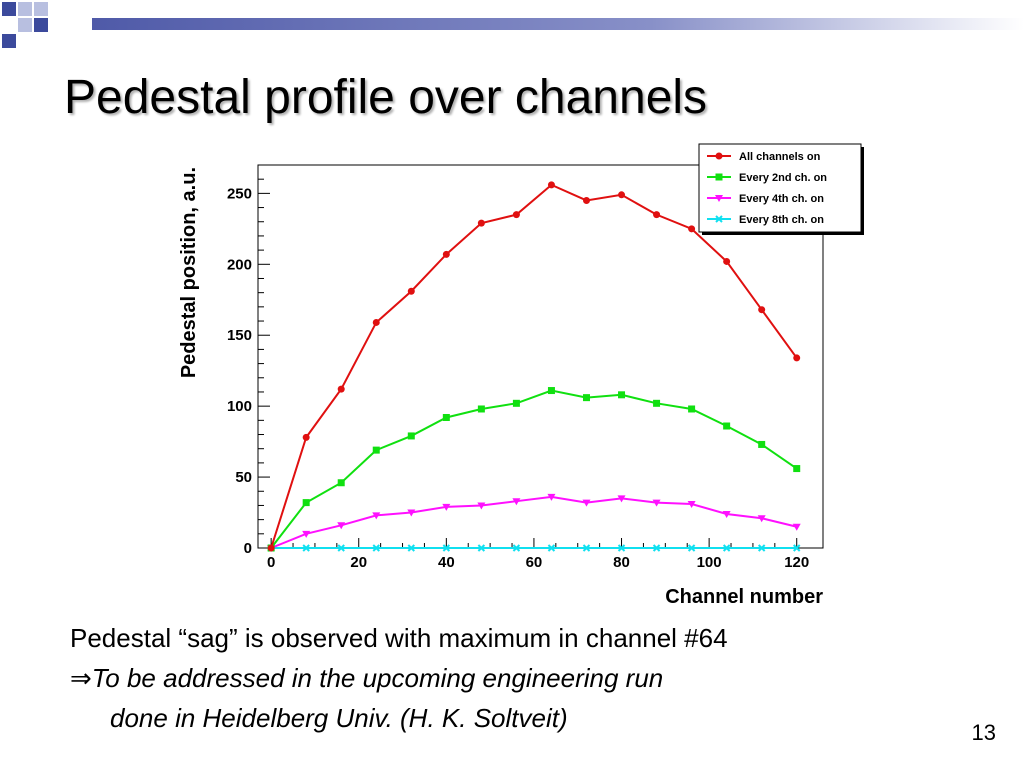 The image size is (1024, 768). What do you see at coordinates (243, 477) in the screenshot?
I see `y-tick-label: 50` at bounding box center [243, 477].